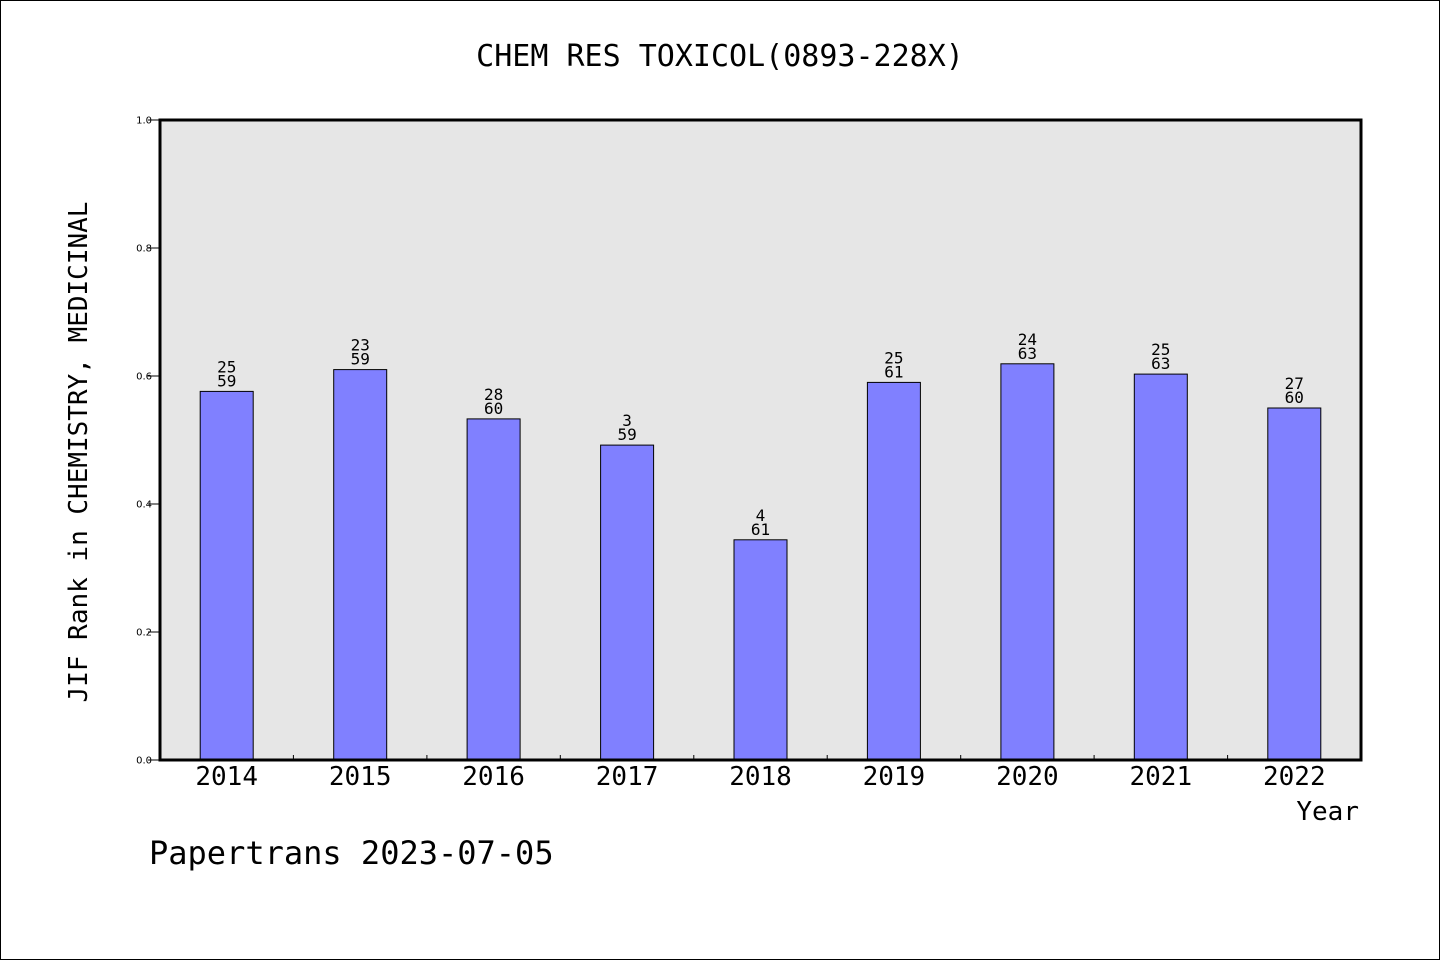 Image resolution: width=1440 pixels, height=960 pixels. Describe the element at coordinates (493, 394) in the screenshot. I see `bar-label-2016-rank: 28` at that location.